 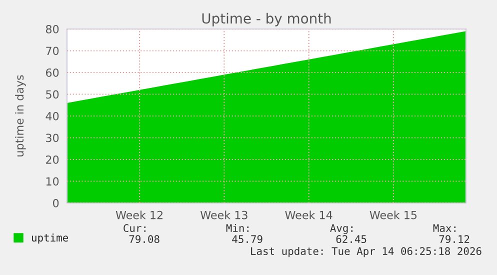 I want to click on y-axis-title: uptime in days, so click(x=20, y=115).